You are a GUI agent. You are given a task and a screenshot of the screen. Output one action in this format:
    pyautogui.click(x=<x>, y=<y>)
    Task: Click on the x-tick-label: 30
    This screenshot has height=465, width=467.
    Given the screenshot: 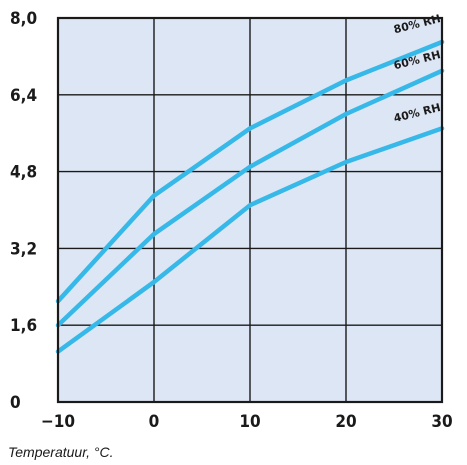 What is the action you would take?
    pyautogui.click(x=441, y=422)
    